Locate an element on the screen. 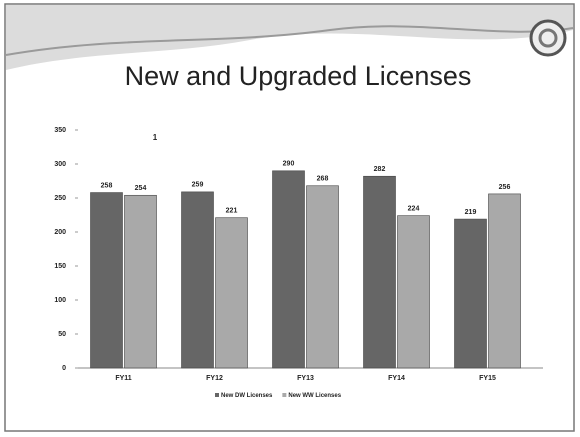  value-label: 282 is located at coordinates (380, 169).